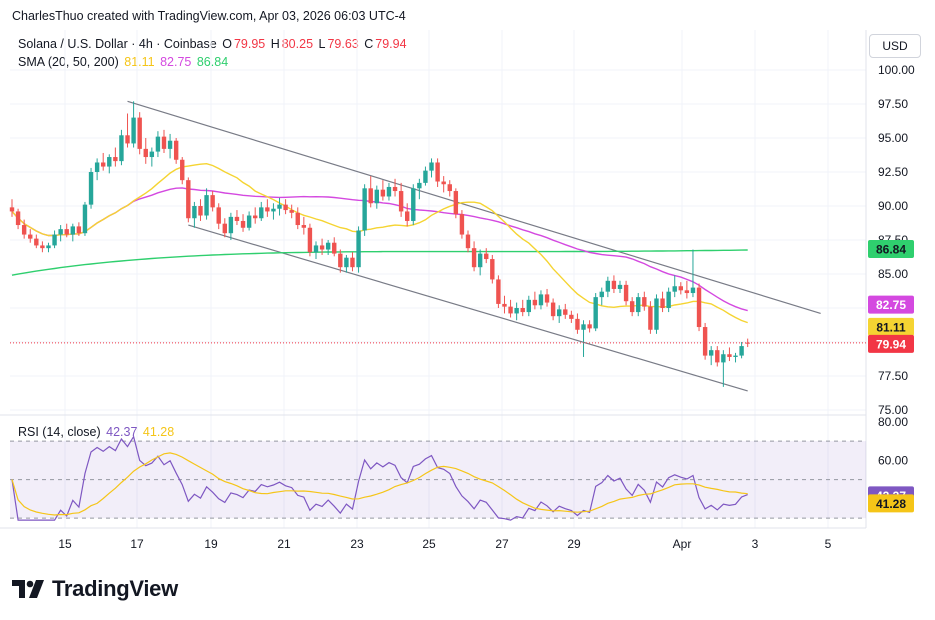 Image resolution: width=935 pixels, height=620 pixels. Describe the element at coordinates (176, 62) in the screenshot. I see `sma50-value: 82.75` at that location.